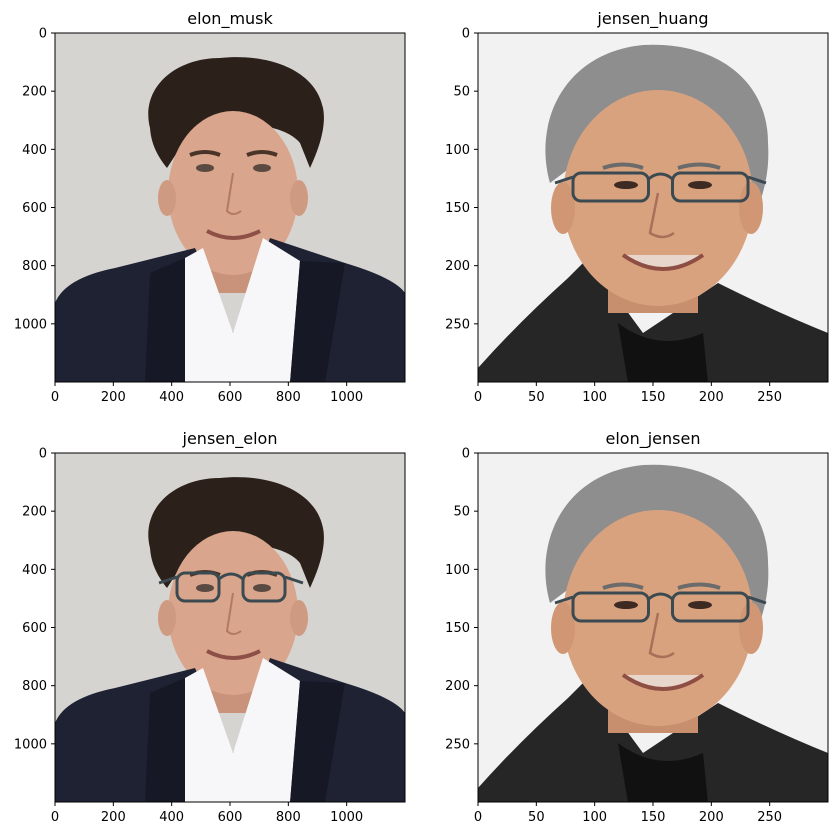 This screenshot has width=837, height=836. What do you see at coordinates (230, 439) in the screenshot?
I see `panel-title: jensen_elon` at bounding box center [230, 439].